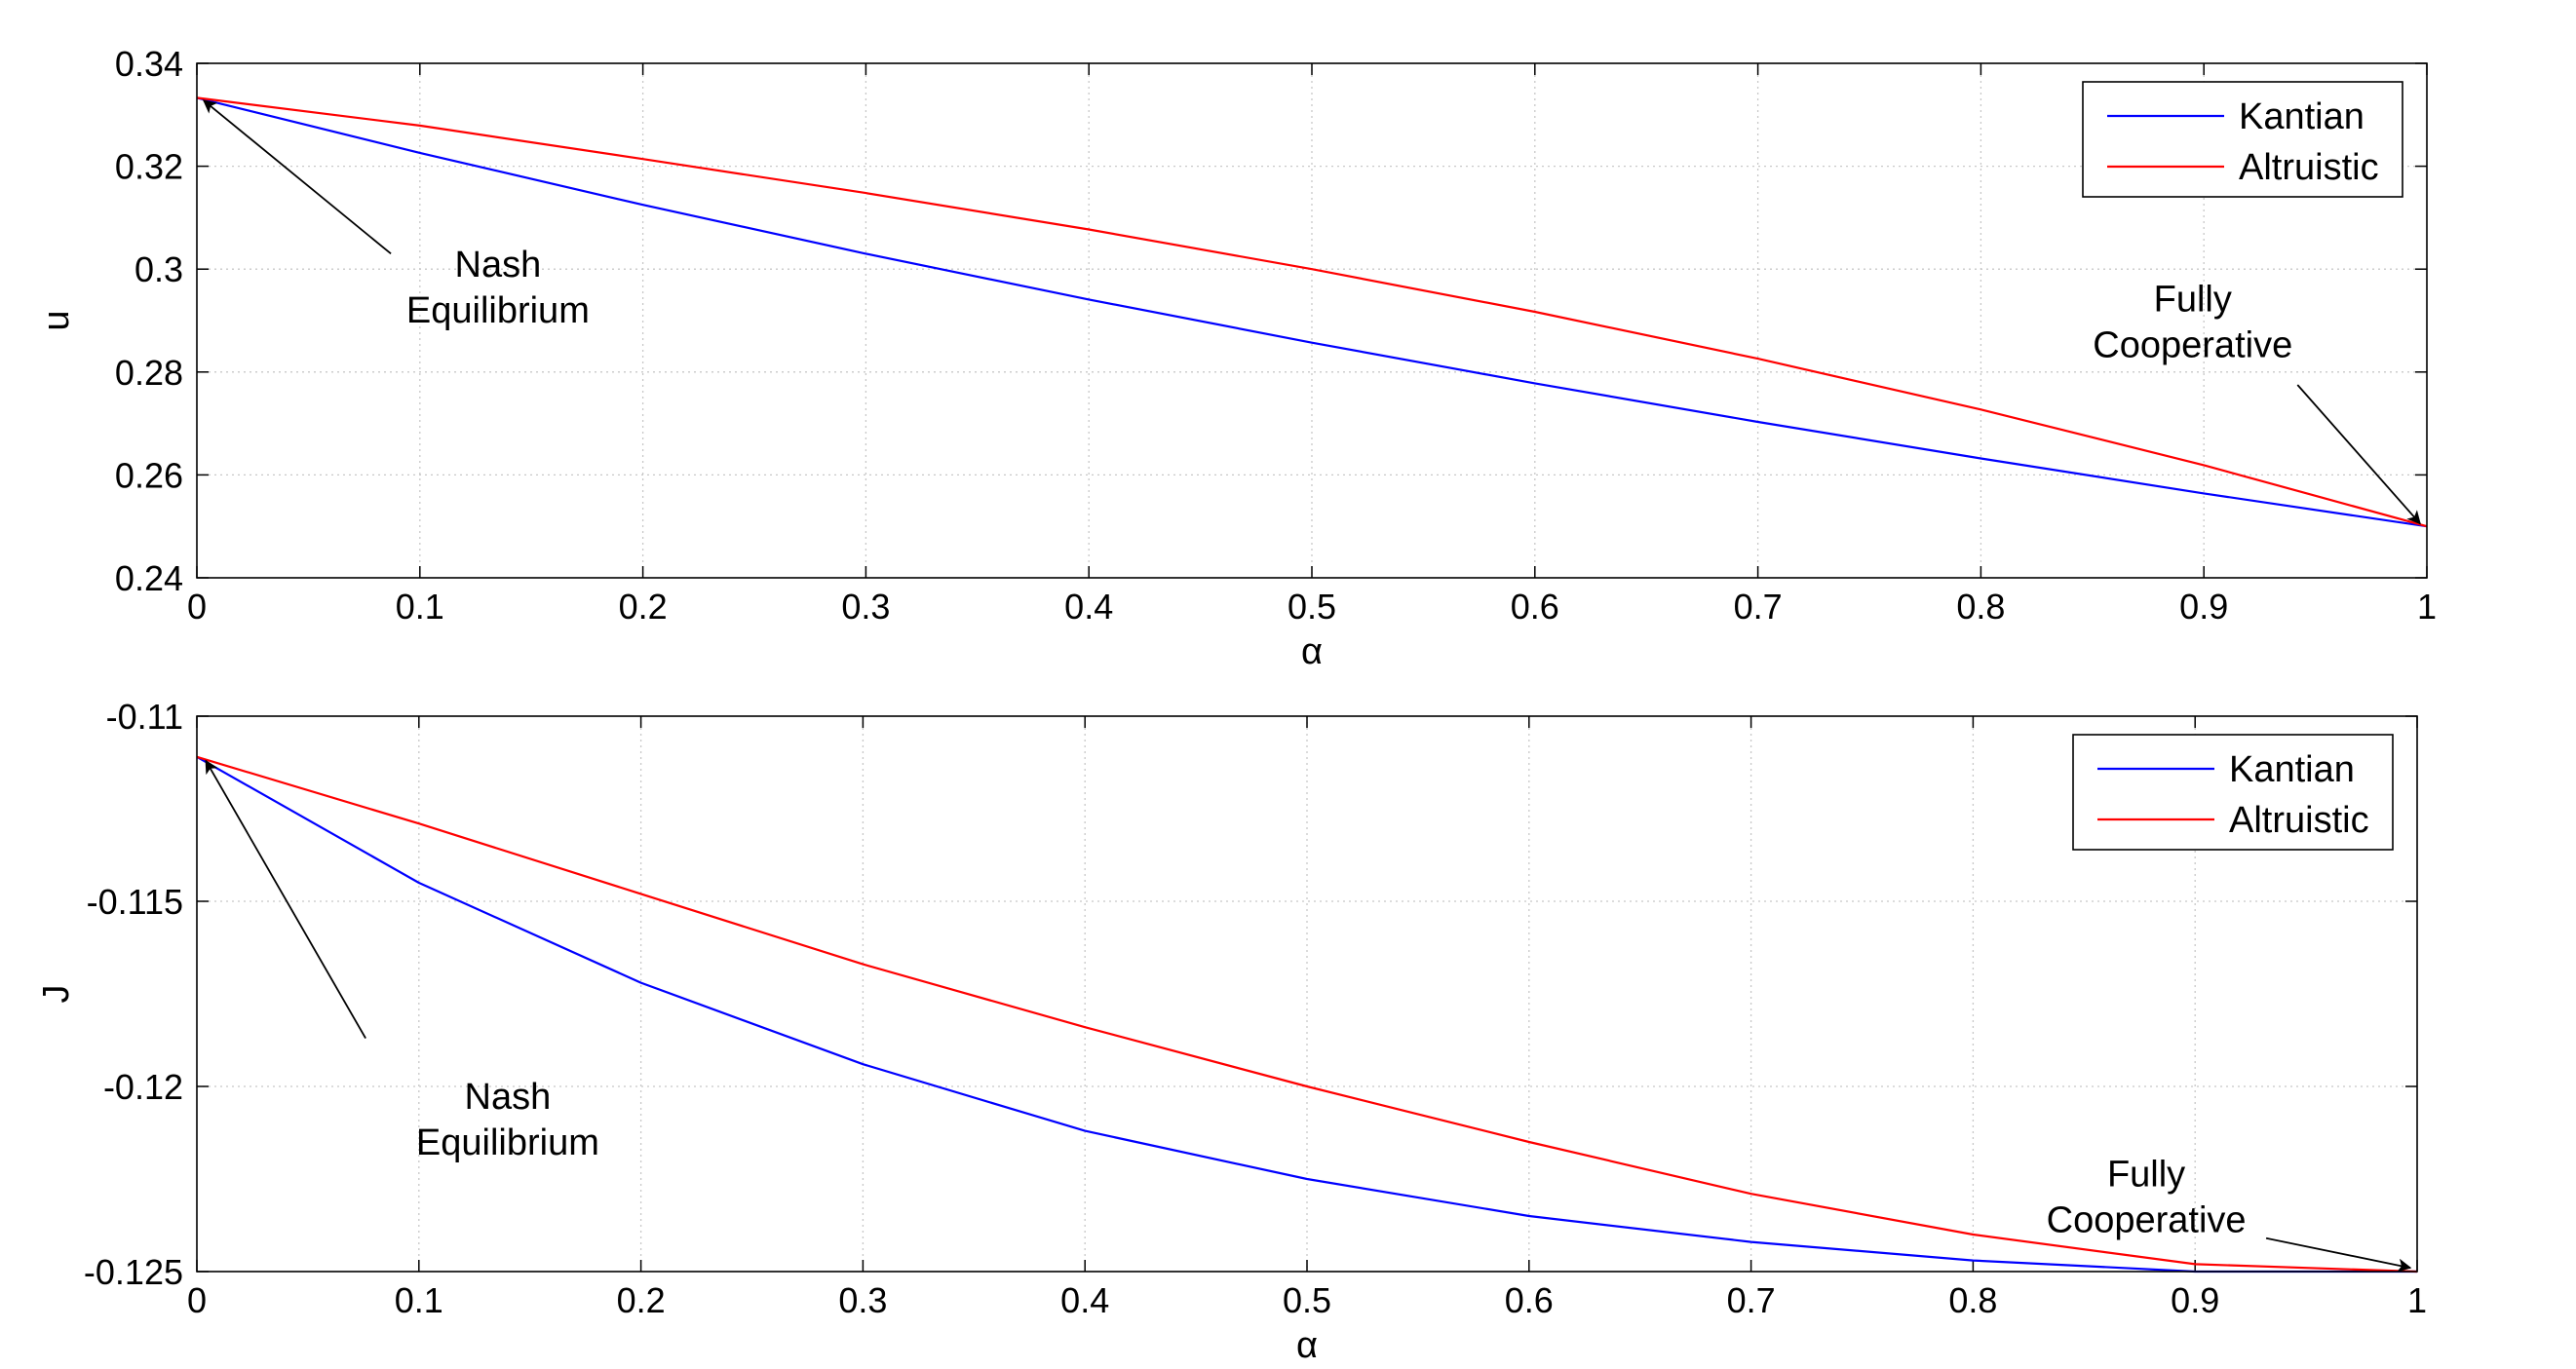 This screenshot has width=2576, height=1369. What do you see at coordinates (2427, 607) in the screenshot?
I see `chart1-x-tick-label: 1` at bounding box center [2427, 607].